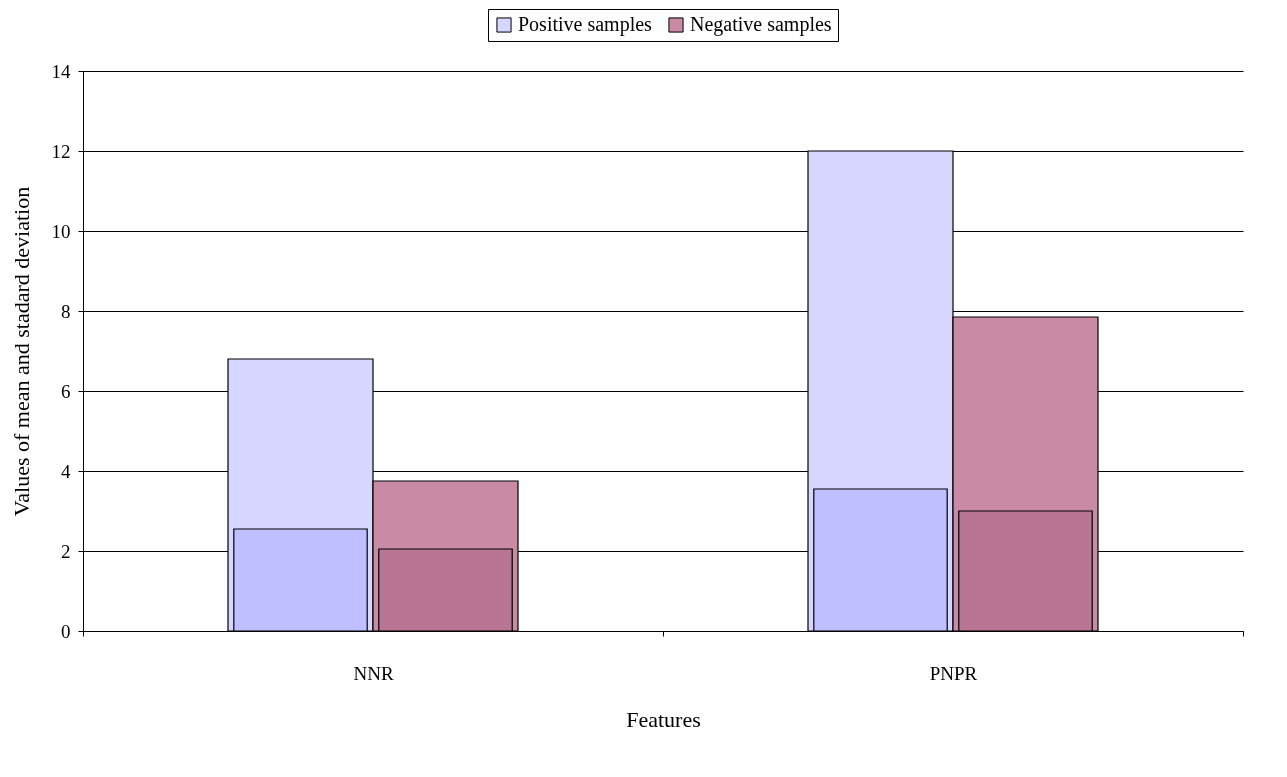  Describe the element at coordinates (66, 471) in the screenshot. I see `y-tick-label: 4` at that location.